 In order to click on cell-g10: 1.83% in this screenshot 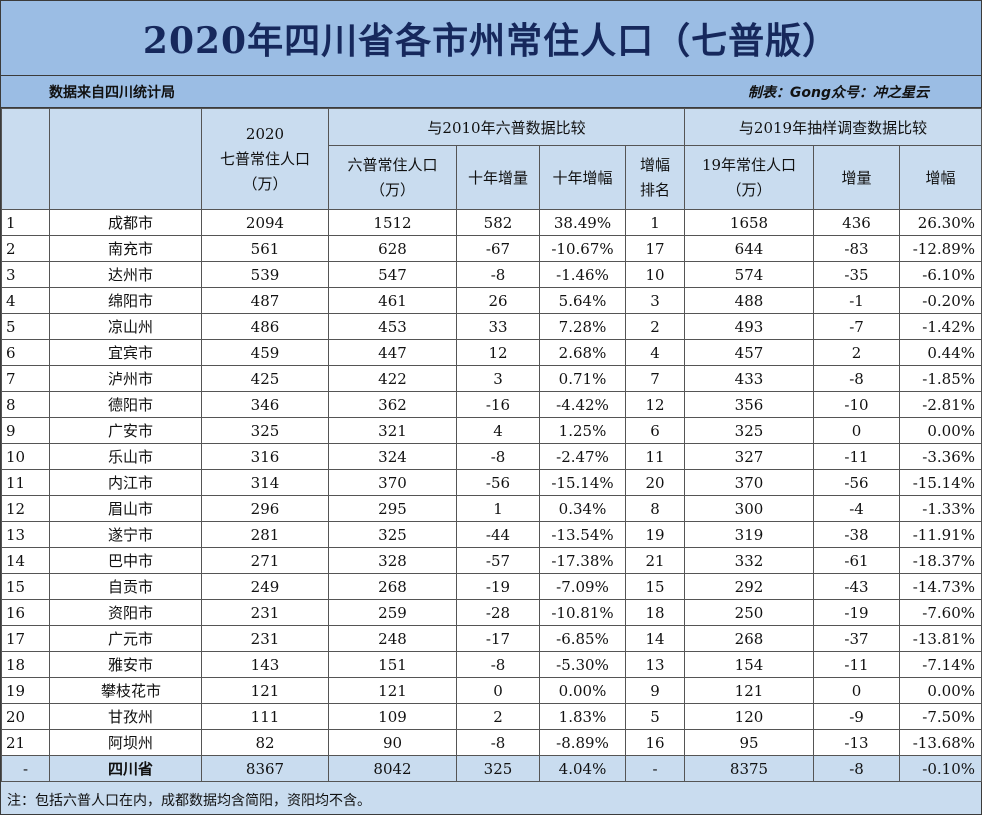, I will do `click(582, 716)`.